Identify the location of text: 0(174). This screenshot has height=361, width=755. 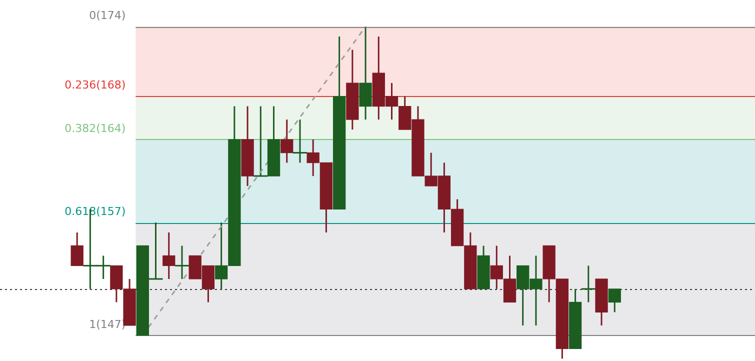
(107, 15).